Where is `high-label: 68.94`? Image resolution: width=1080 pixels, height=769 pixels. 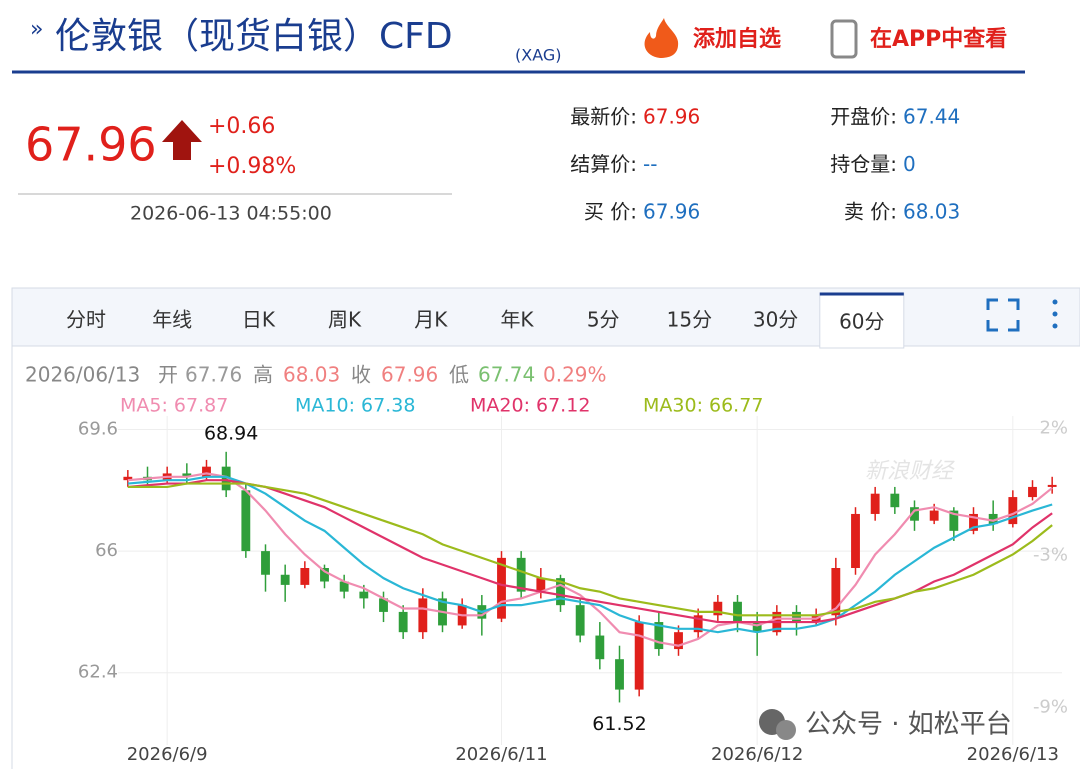 high-label: 68.94 is located at coordinates (231, 433).